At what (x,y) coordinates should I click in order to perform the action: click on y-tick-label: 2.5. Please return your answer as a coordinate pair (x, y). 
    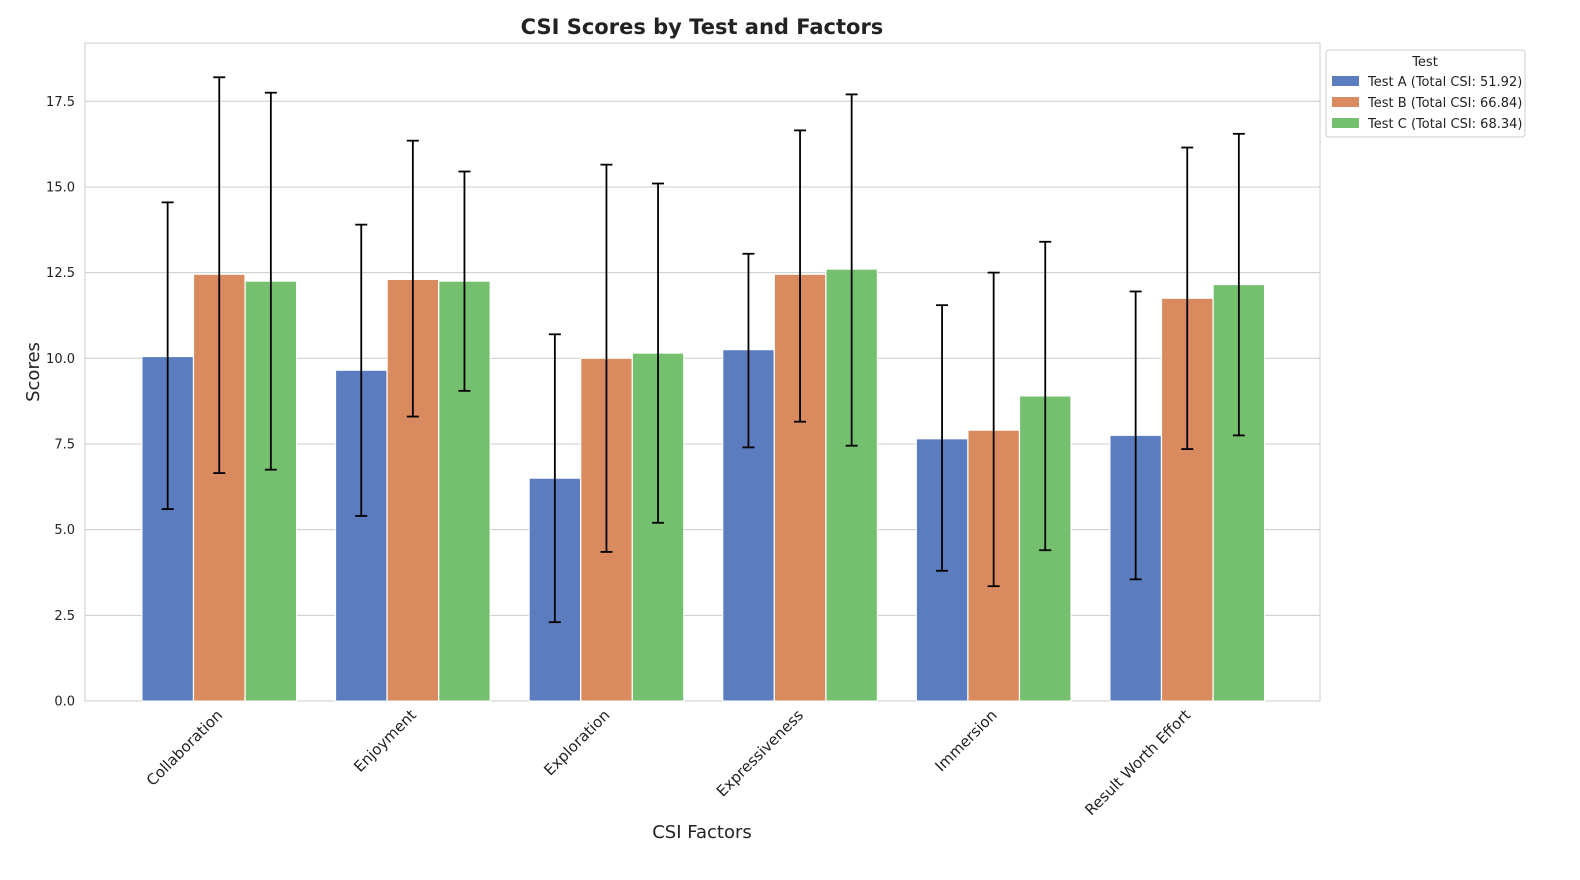
    Looking at the image, I should click on (64, 616).